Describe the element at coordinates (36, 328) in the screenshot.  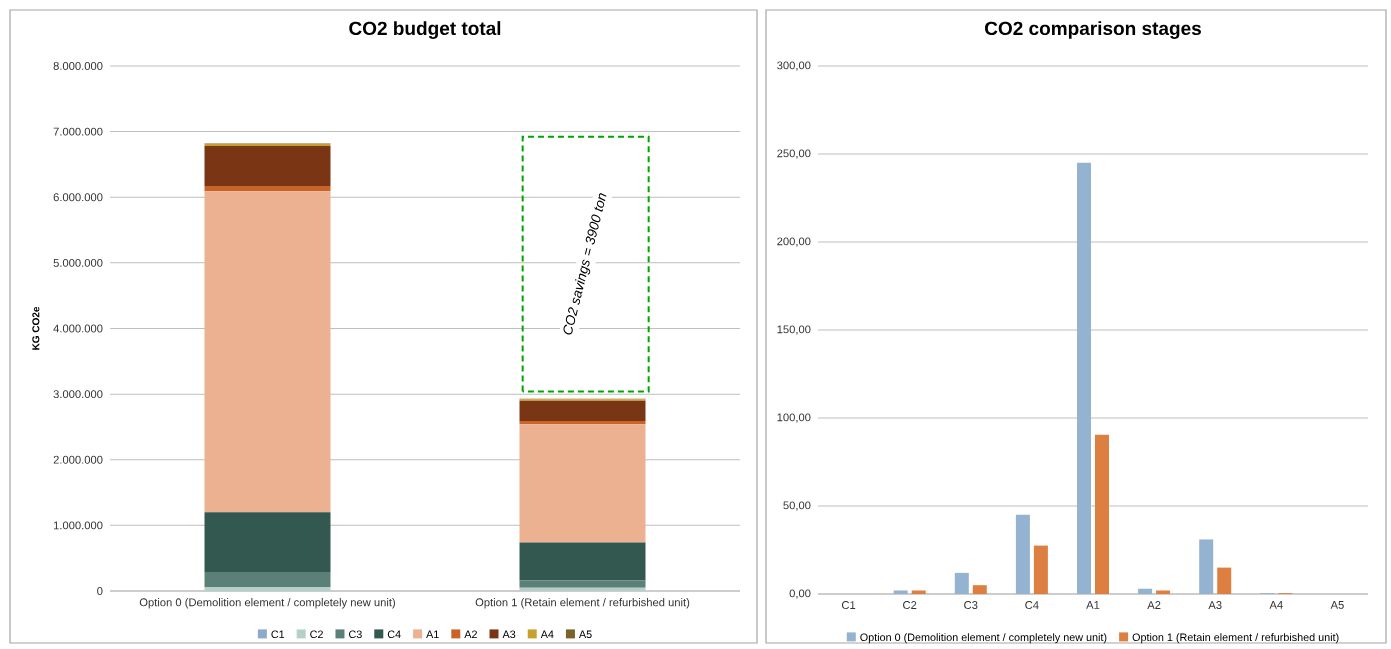
I see `y-axis-title: KG CO2e` at that location.